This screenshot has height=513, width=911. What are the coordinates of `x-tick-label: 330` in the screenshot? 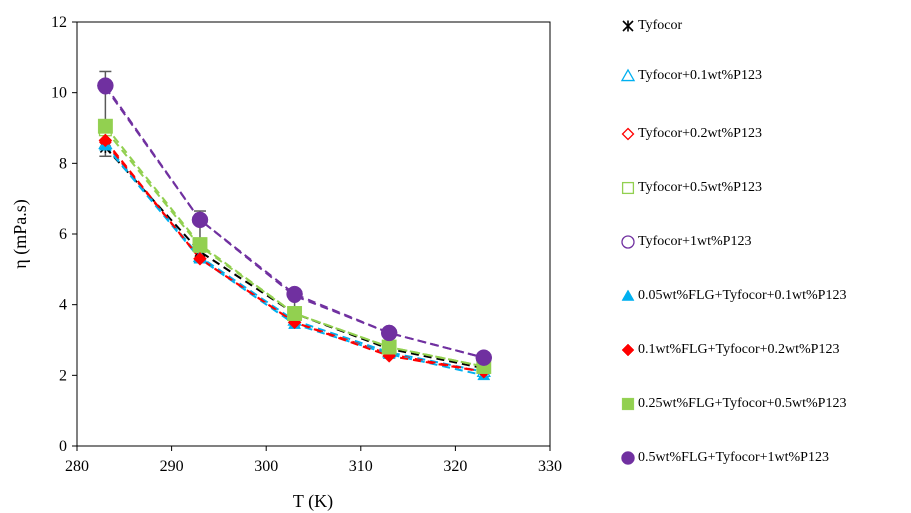 It's located at (550, 466).